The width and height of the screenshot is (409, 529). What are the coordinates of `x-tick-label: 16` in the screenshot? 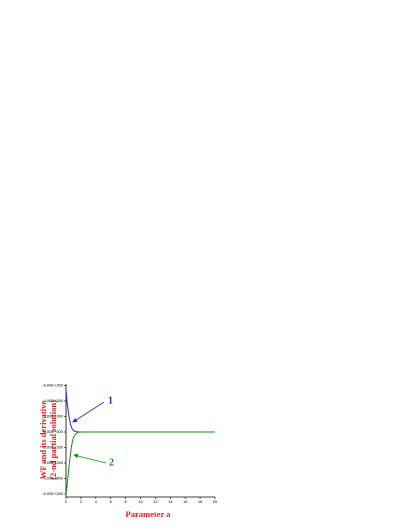 It's located at (185, 501).